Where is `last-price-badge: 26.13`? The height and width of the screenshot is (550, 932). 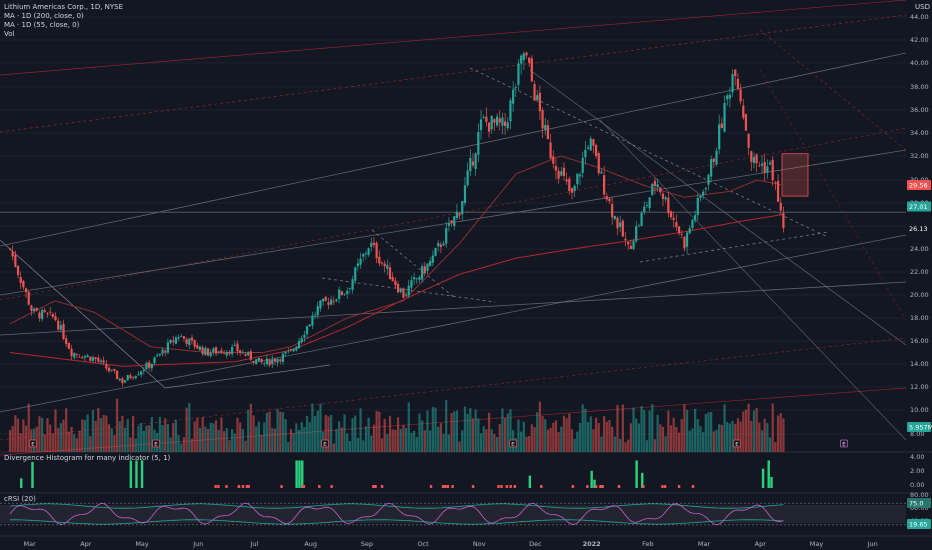
last-price-badge: 26.13 is located at coordinates (919, 228).